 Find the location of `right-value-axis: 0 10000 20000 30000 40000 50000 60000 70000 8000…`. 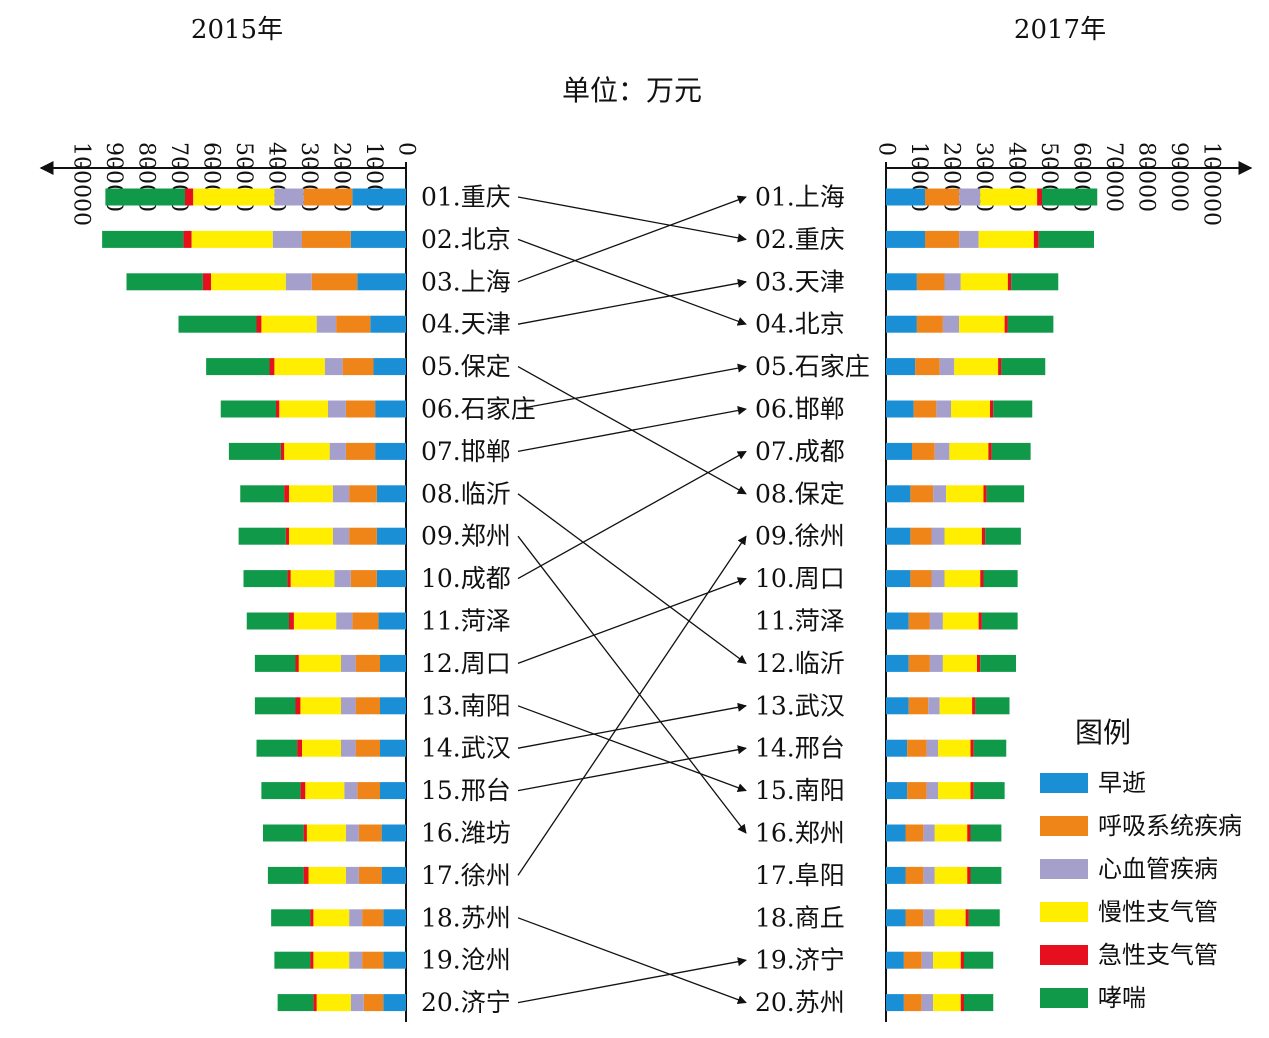

right-value-axis: 0 10000 20000 30000 40000 50000 60000 70000 8000… is located at coordinates (1063, 184).